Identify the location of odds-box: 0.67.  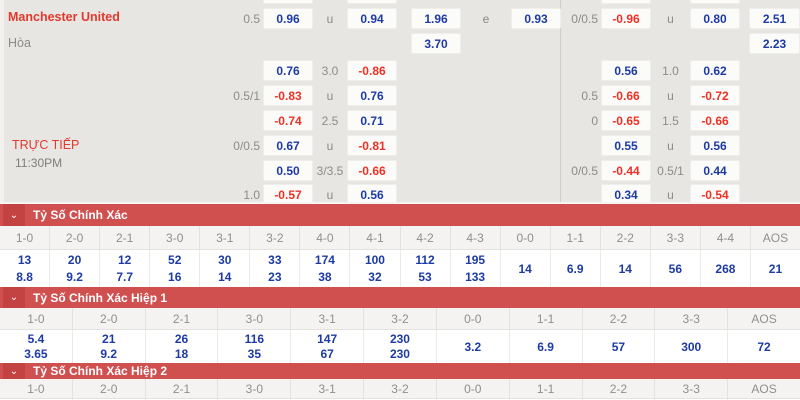
(288, 145).